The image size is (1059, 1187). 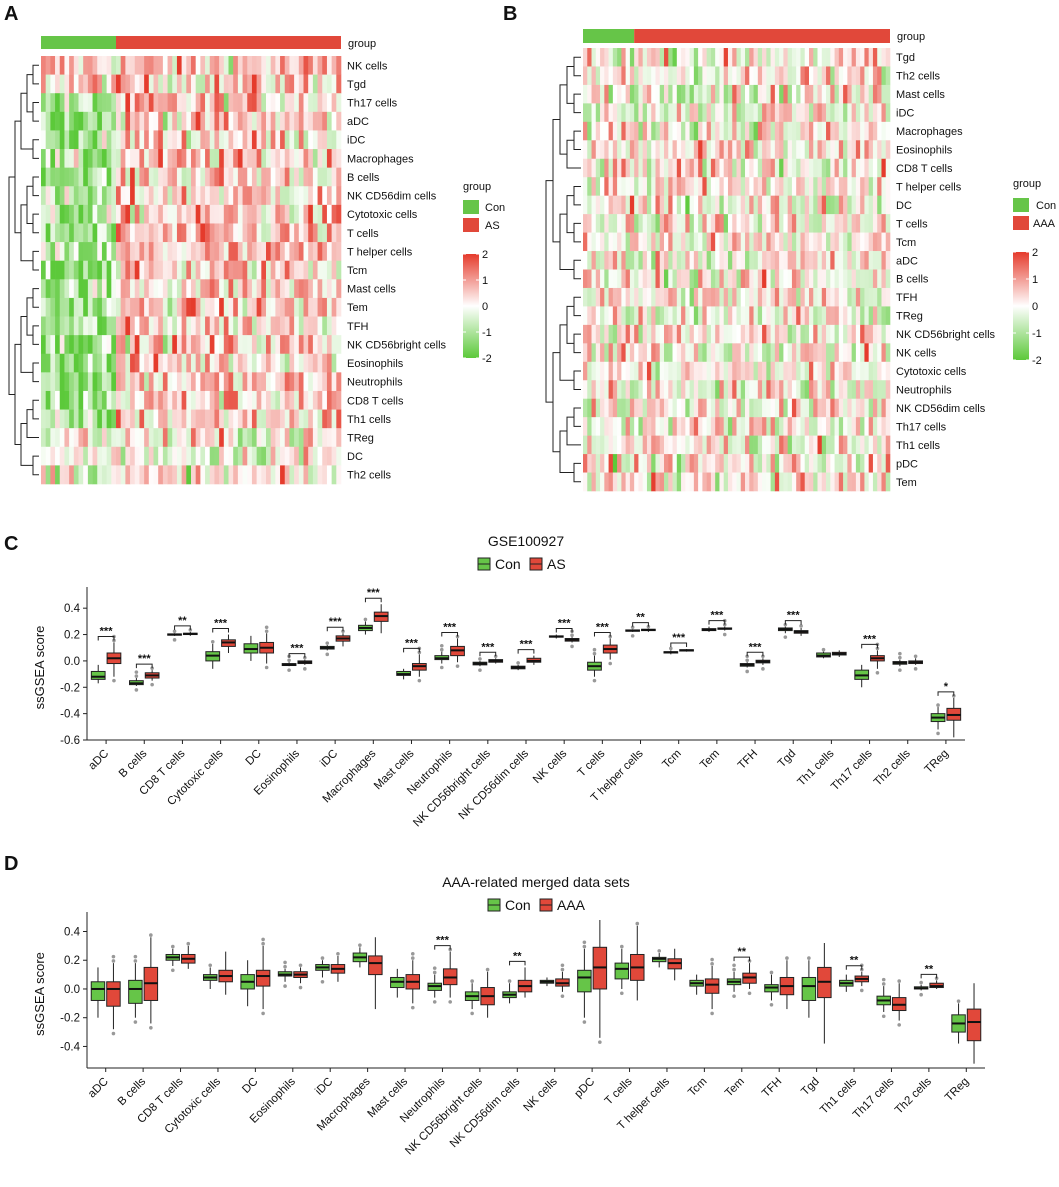 I want to click on heat-row-label: Tem, so click(x=906, y=483).